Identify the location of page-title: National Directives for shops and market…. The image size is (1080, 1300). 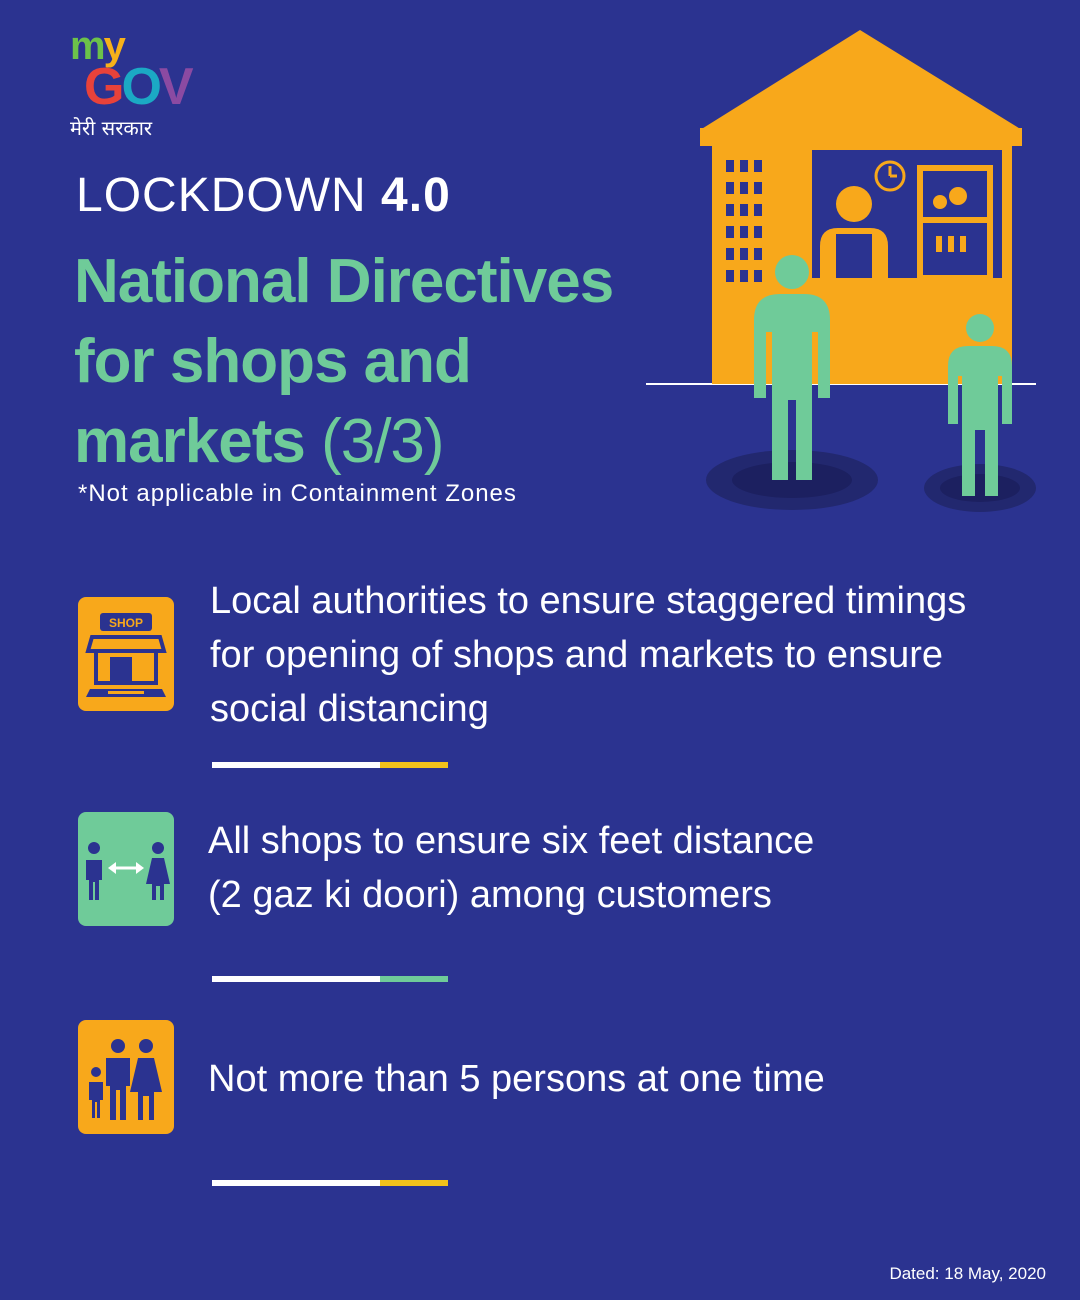
(374, 362).